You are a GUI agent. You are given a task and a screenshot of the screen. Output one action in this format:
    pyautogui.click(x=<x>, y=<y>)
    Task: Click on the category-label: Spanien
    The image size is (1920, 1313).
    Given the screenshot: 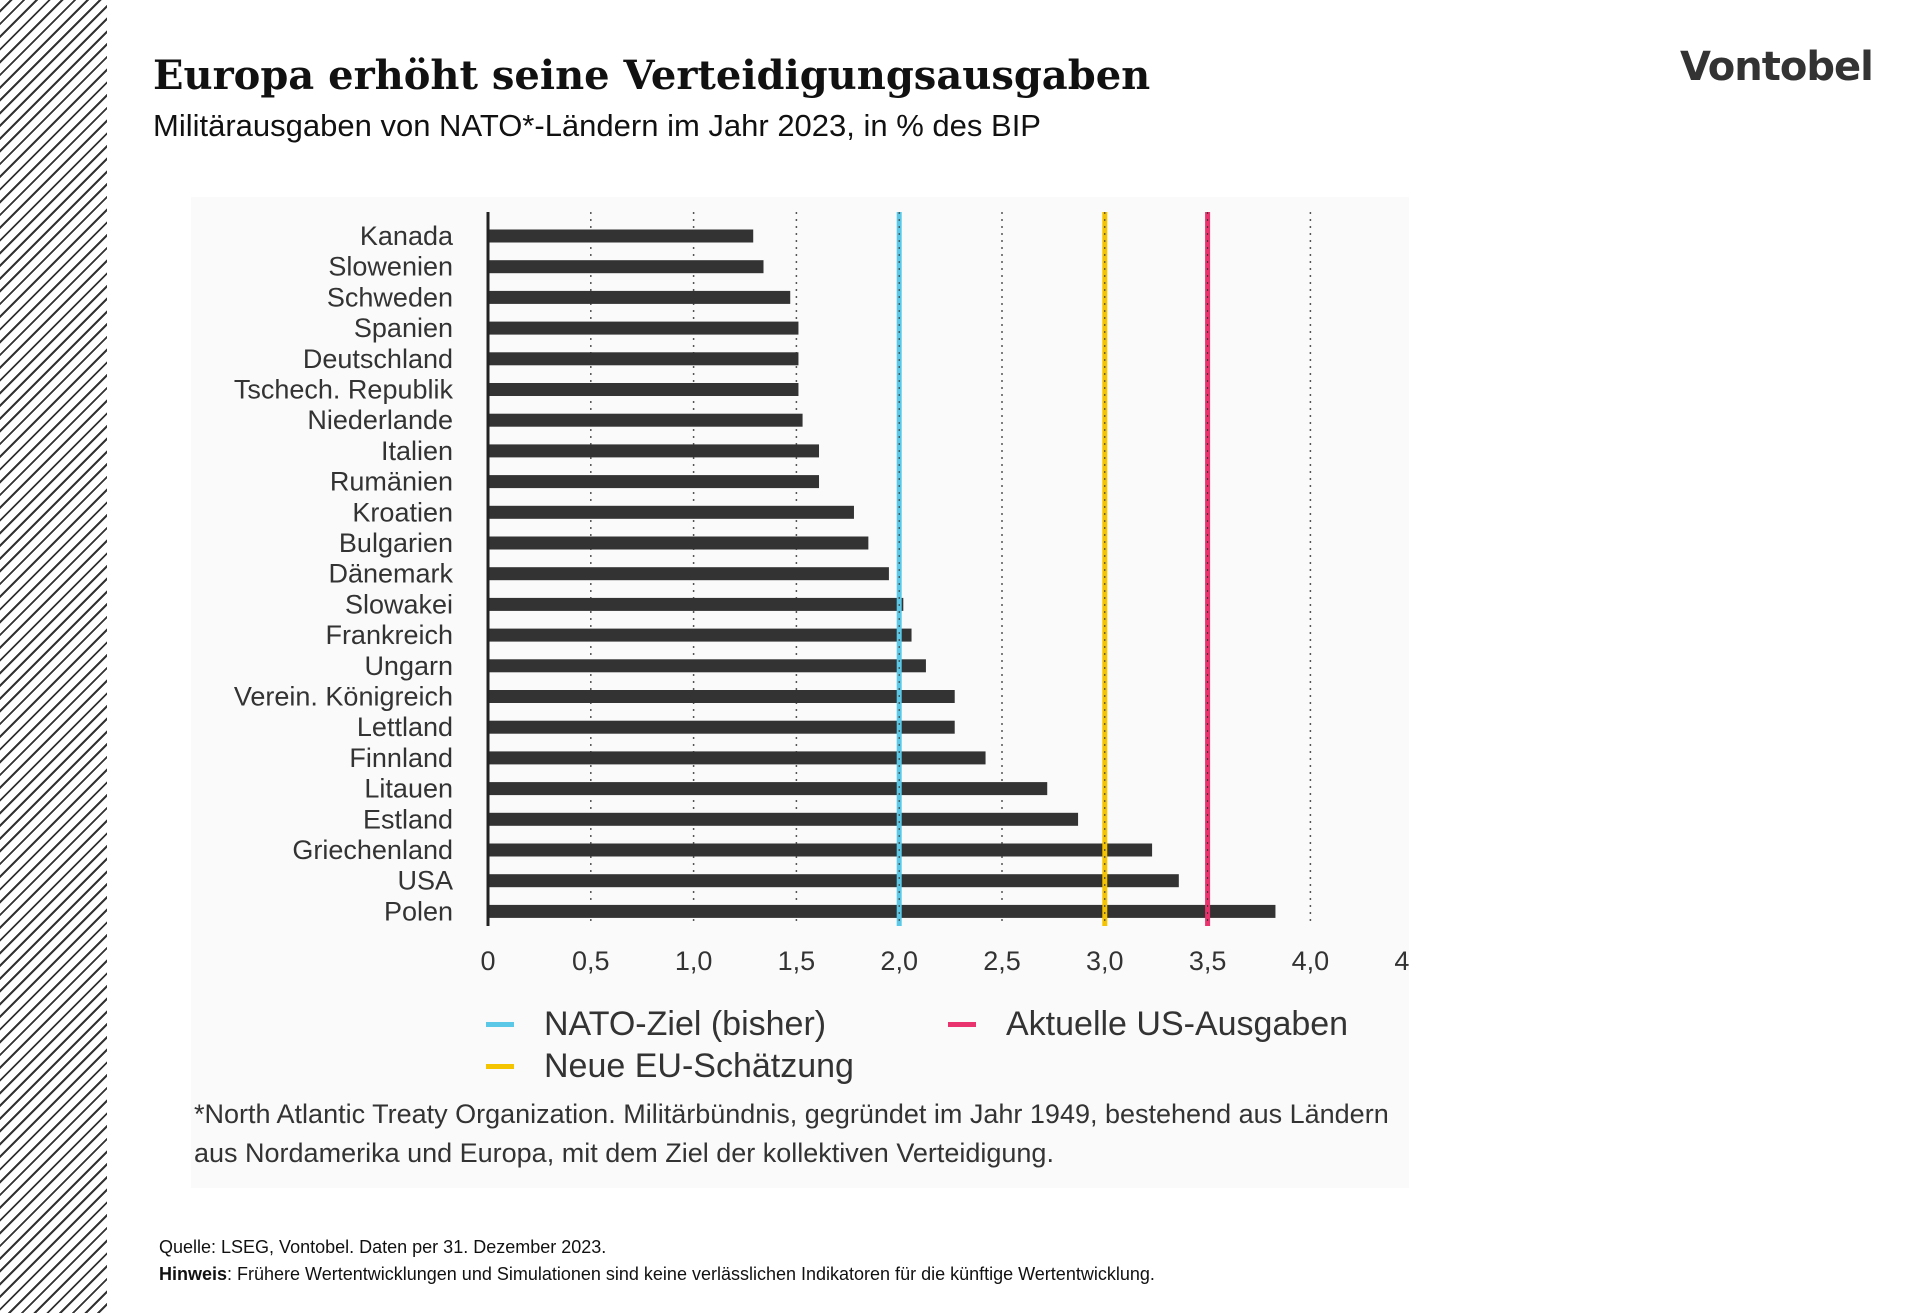 What is the action you would take?
    pyautogui.click(x=403, y=328)
    